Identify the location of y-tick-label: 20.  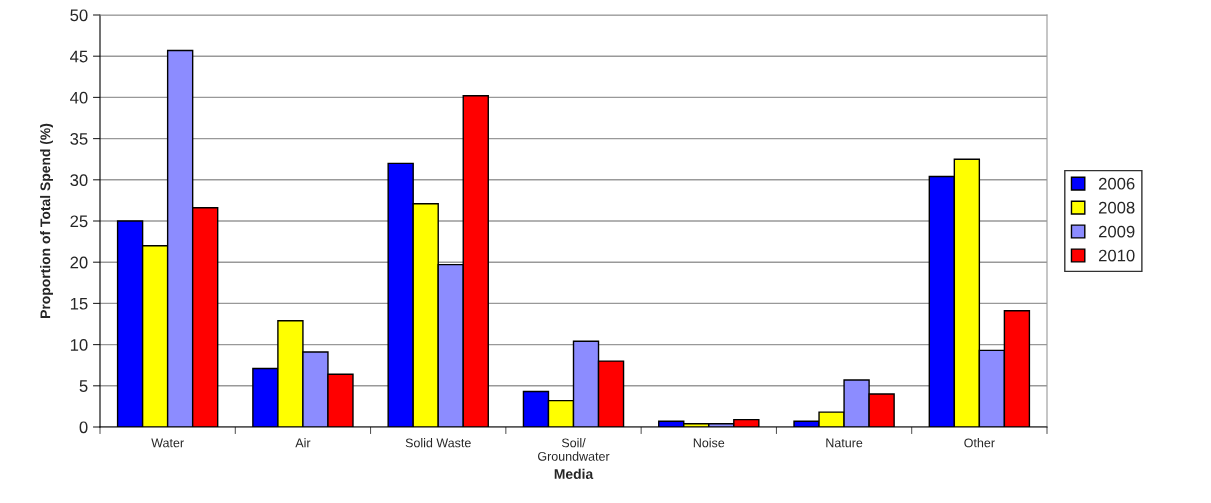
(79, 262).